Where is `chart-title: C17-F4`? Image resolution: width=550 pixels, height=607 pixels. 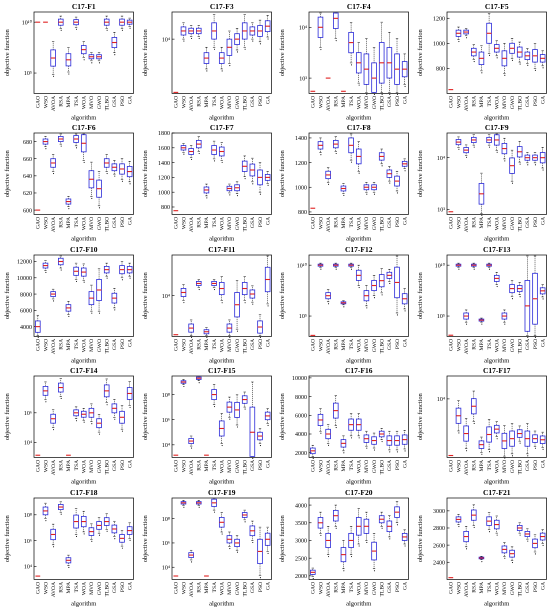 chart-title: C17-F4 is located at coordinates (359, 6).